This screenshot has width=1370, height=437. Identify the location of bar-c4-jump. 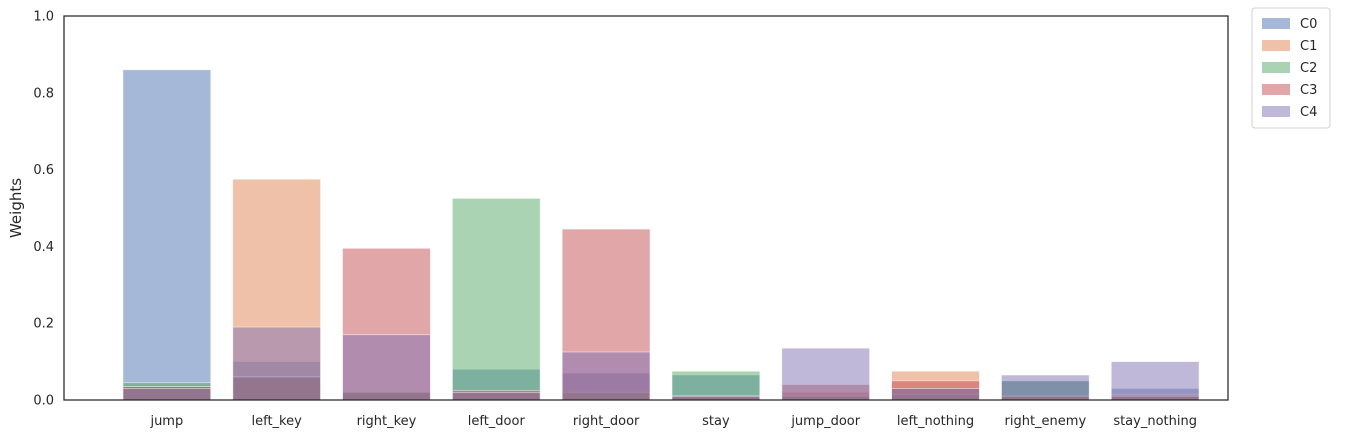
(167, 394).